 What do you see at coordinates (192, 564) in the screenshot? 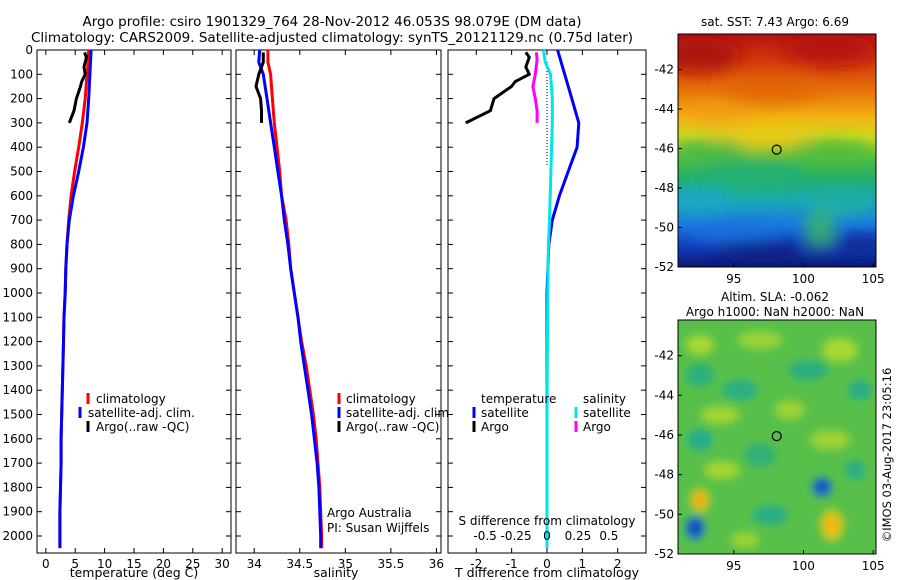
I see `x-tick-label: 25` at bounding box center [192, 564].